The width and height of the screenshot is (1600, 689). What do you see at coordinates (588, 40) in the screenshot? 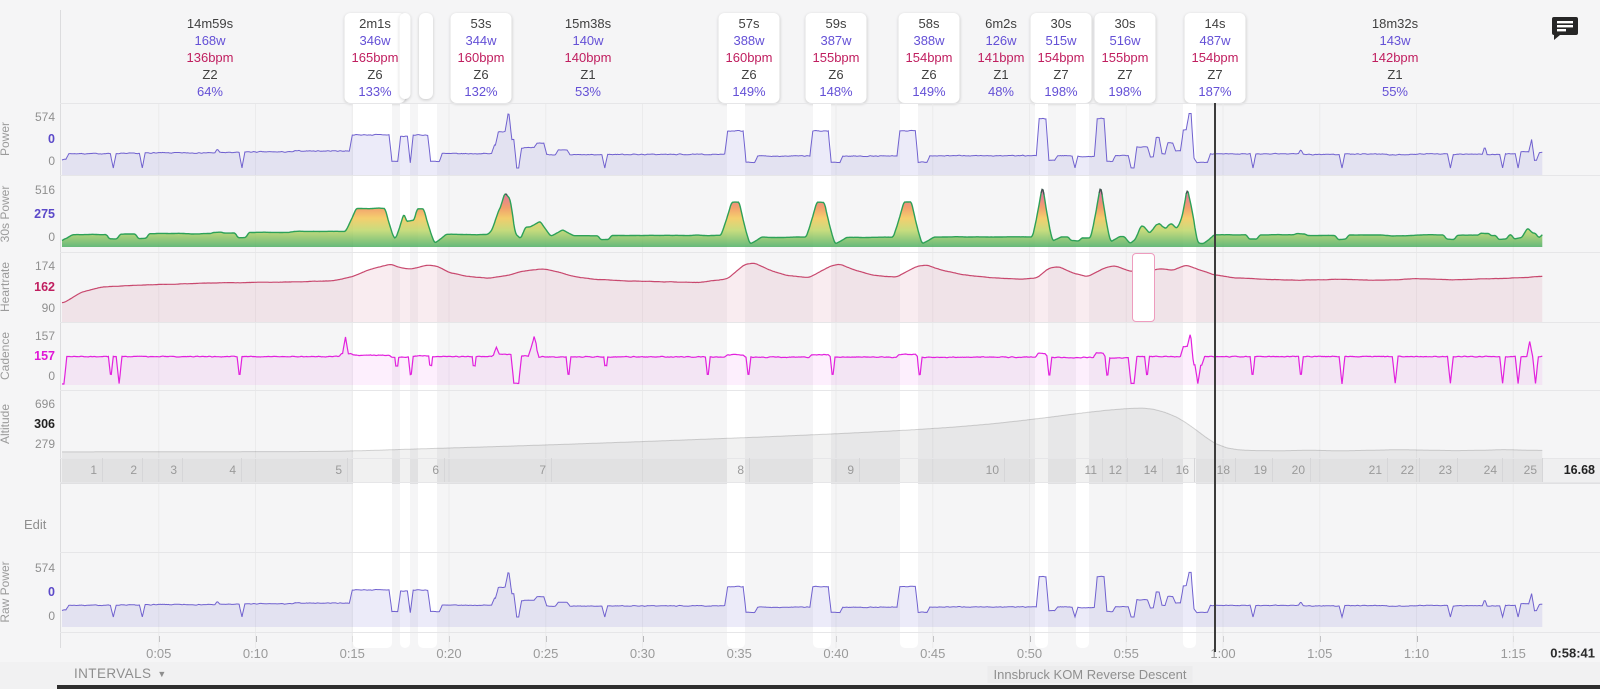
I see `interval-power-label: 140w` at bounding box center [588, 40].